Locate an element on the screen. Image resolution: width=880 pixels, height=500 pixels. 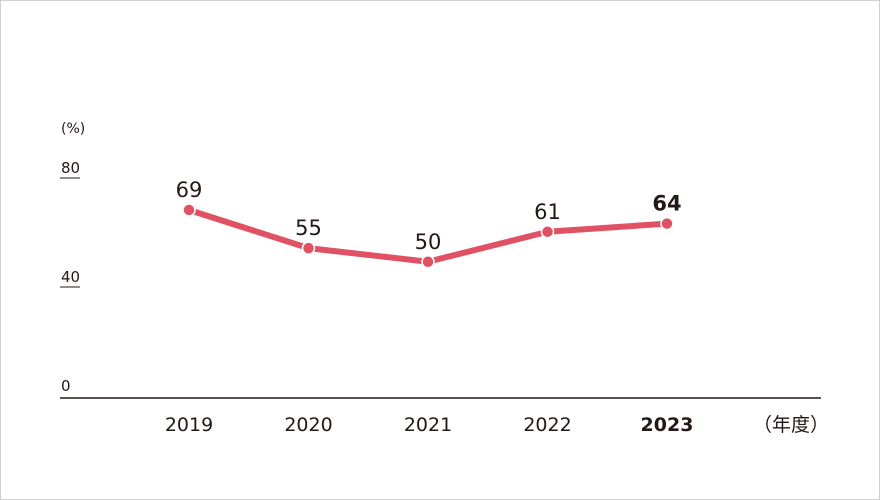
x-category-label: 2023 is located at coordinates (667, 425).